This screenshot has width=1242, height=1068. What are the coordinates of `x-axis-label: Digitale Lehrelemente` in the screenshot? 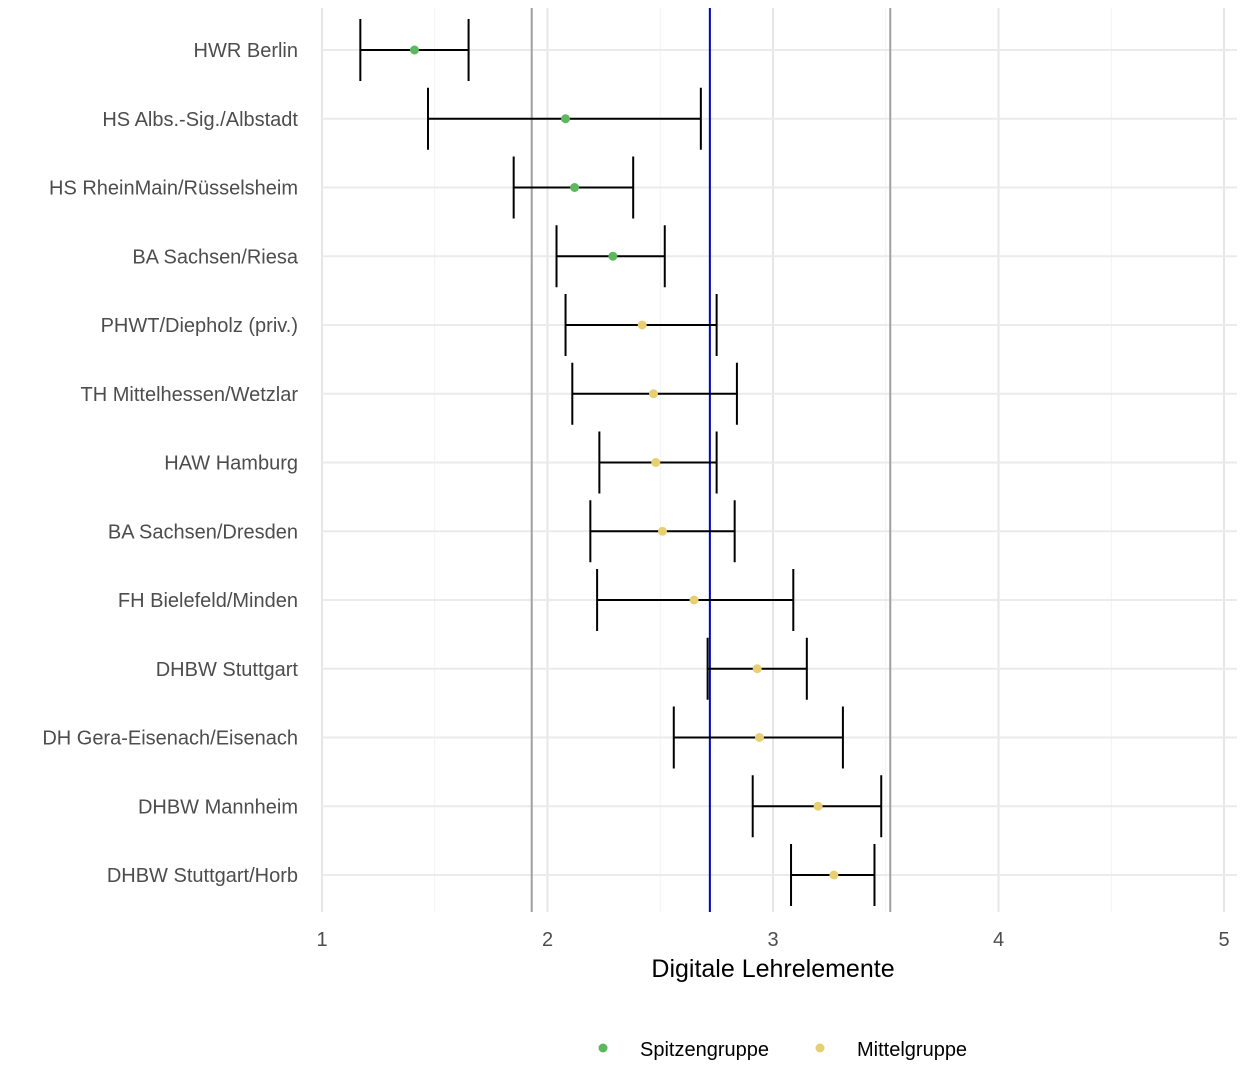 It's located at (772, 969).